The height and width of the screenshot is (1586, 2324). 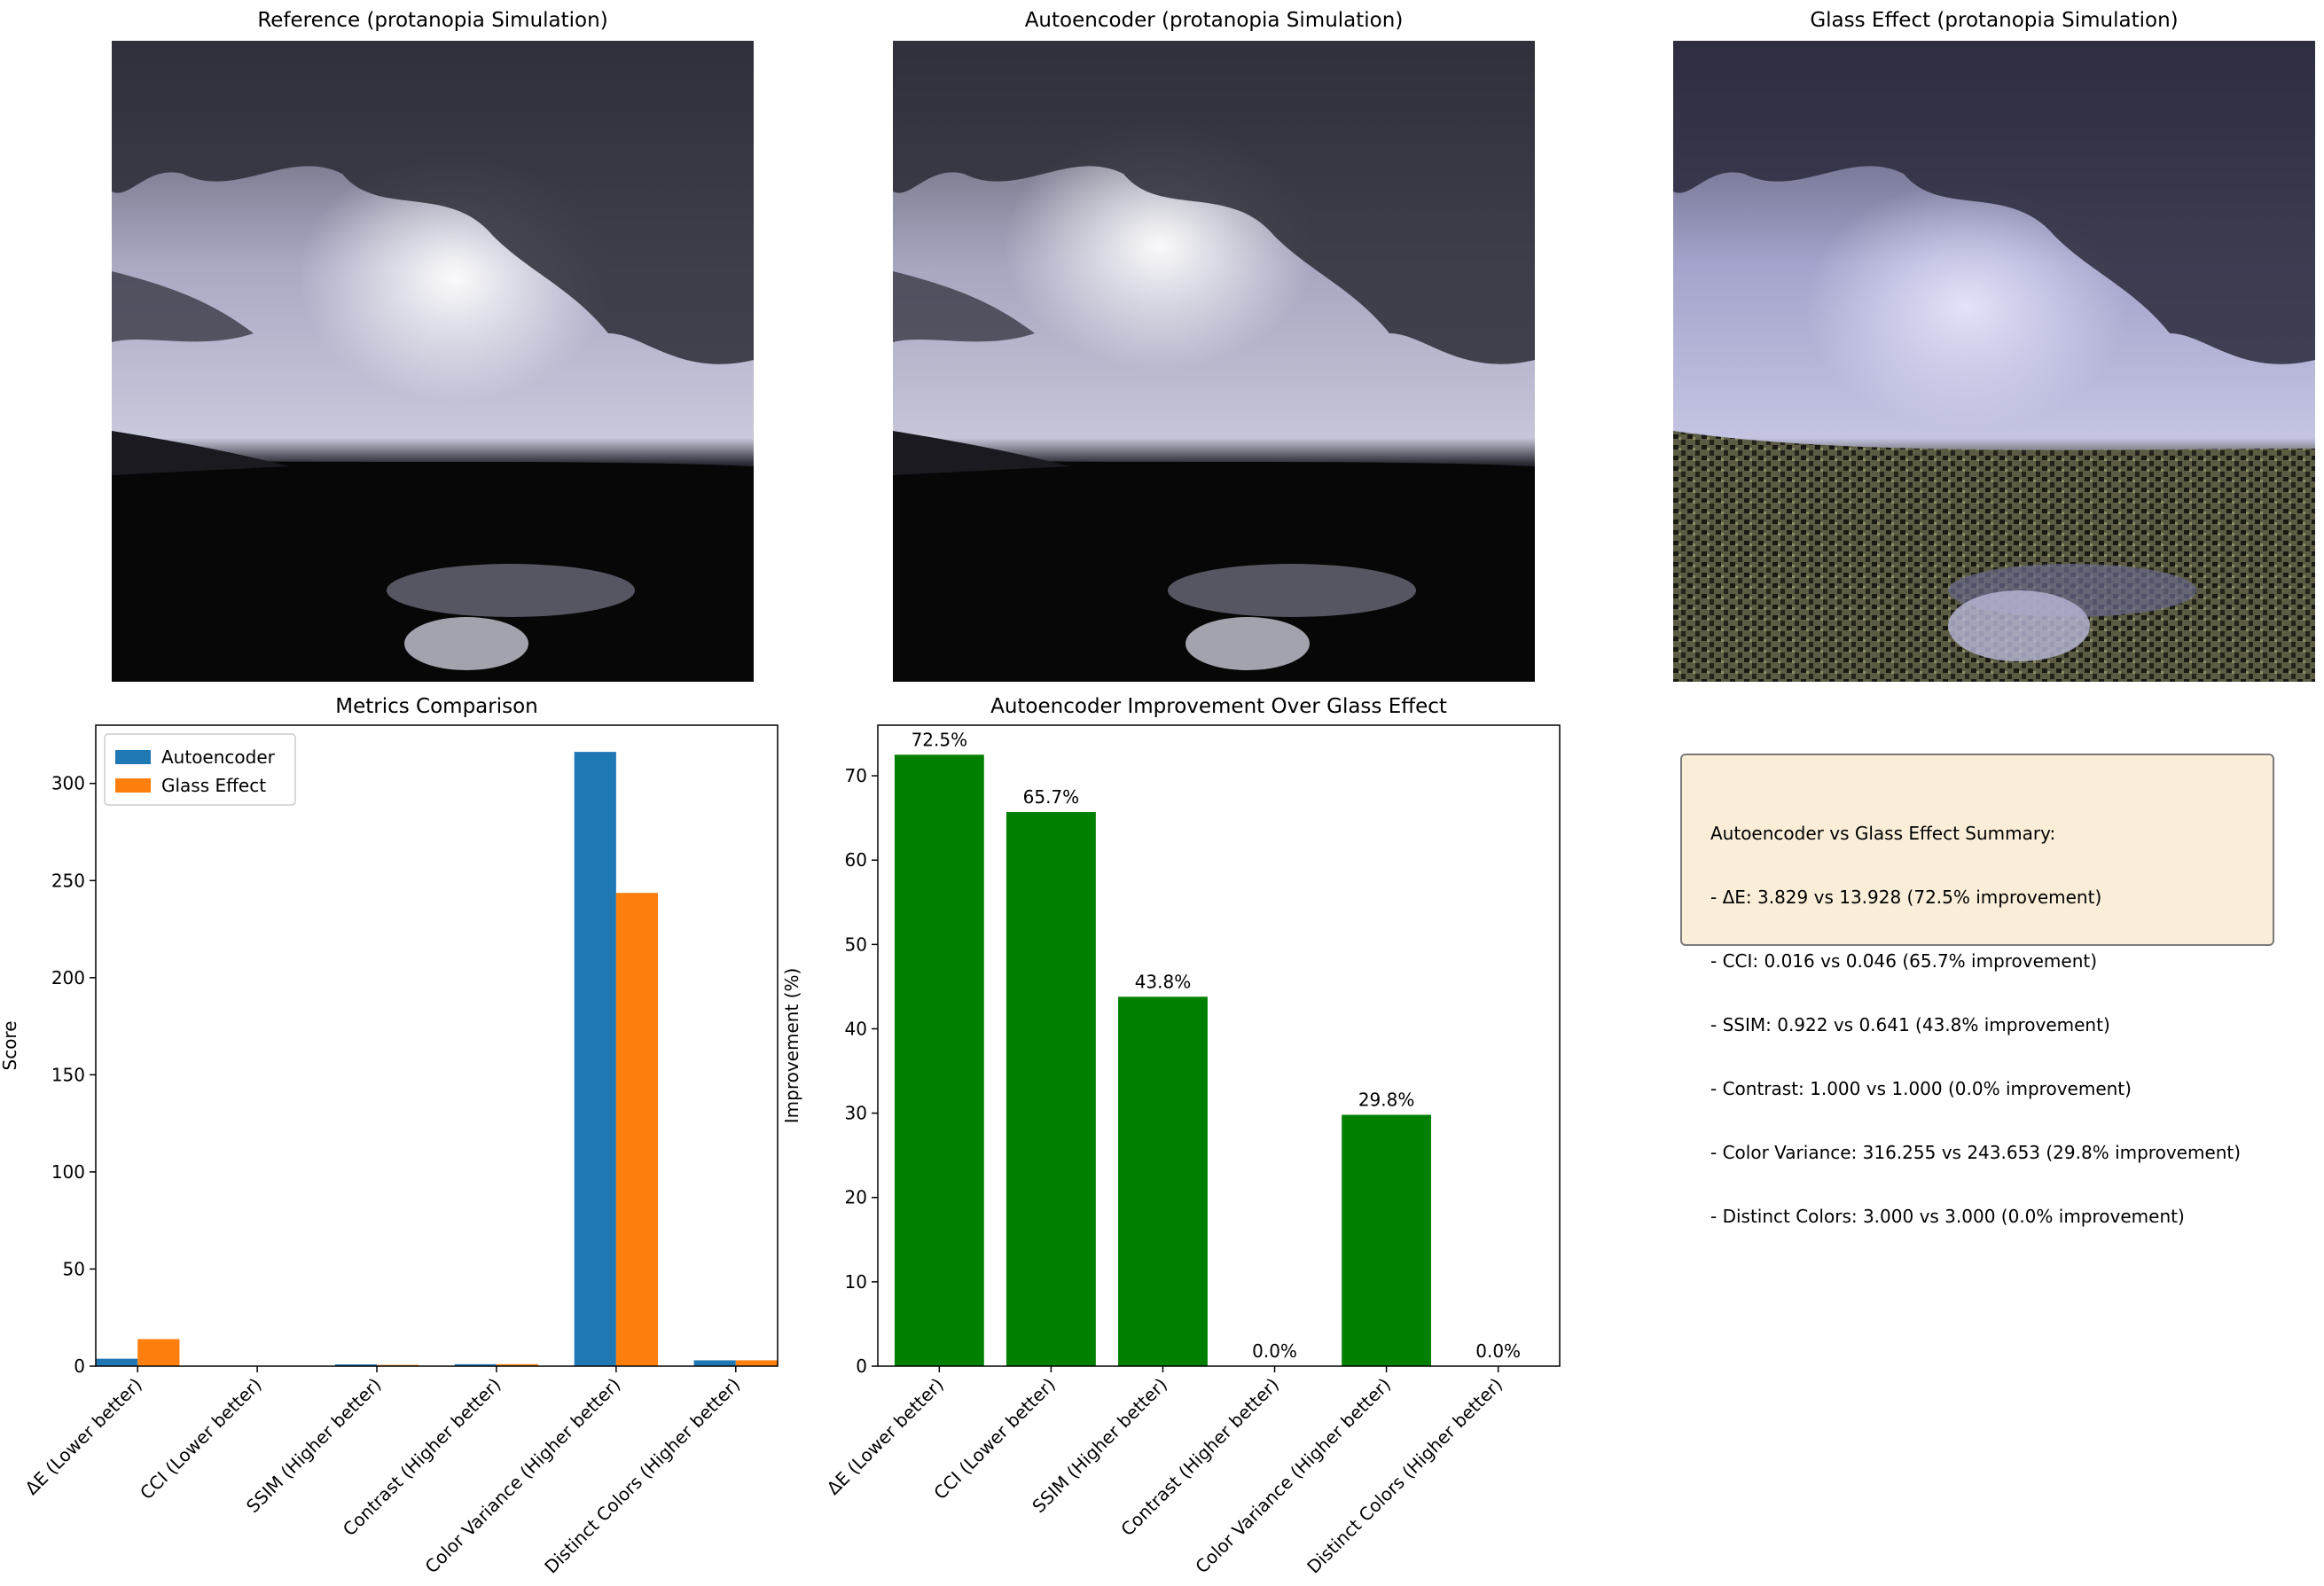 What do you see at coordinates (856, 860) in the screenshot?
I see `improvement-chart-ytick-label: 60` at bounding box center [856, 860].